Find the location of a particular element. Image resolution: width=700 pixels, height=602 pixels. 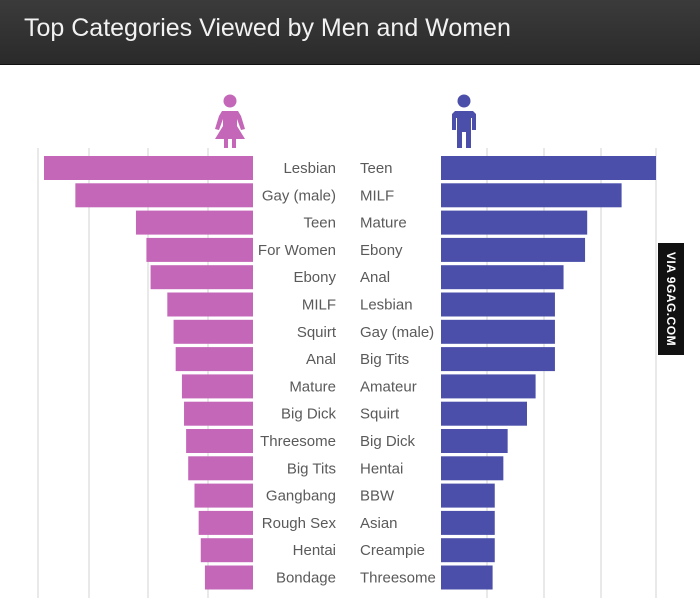

men-category-label: Threesome is located at coordinates (398, 578).